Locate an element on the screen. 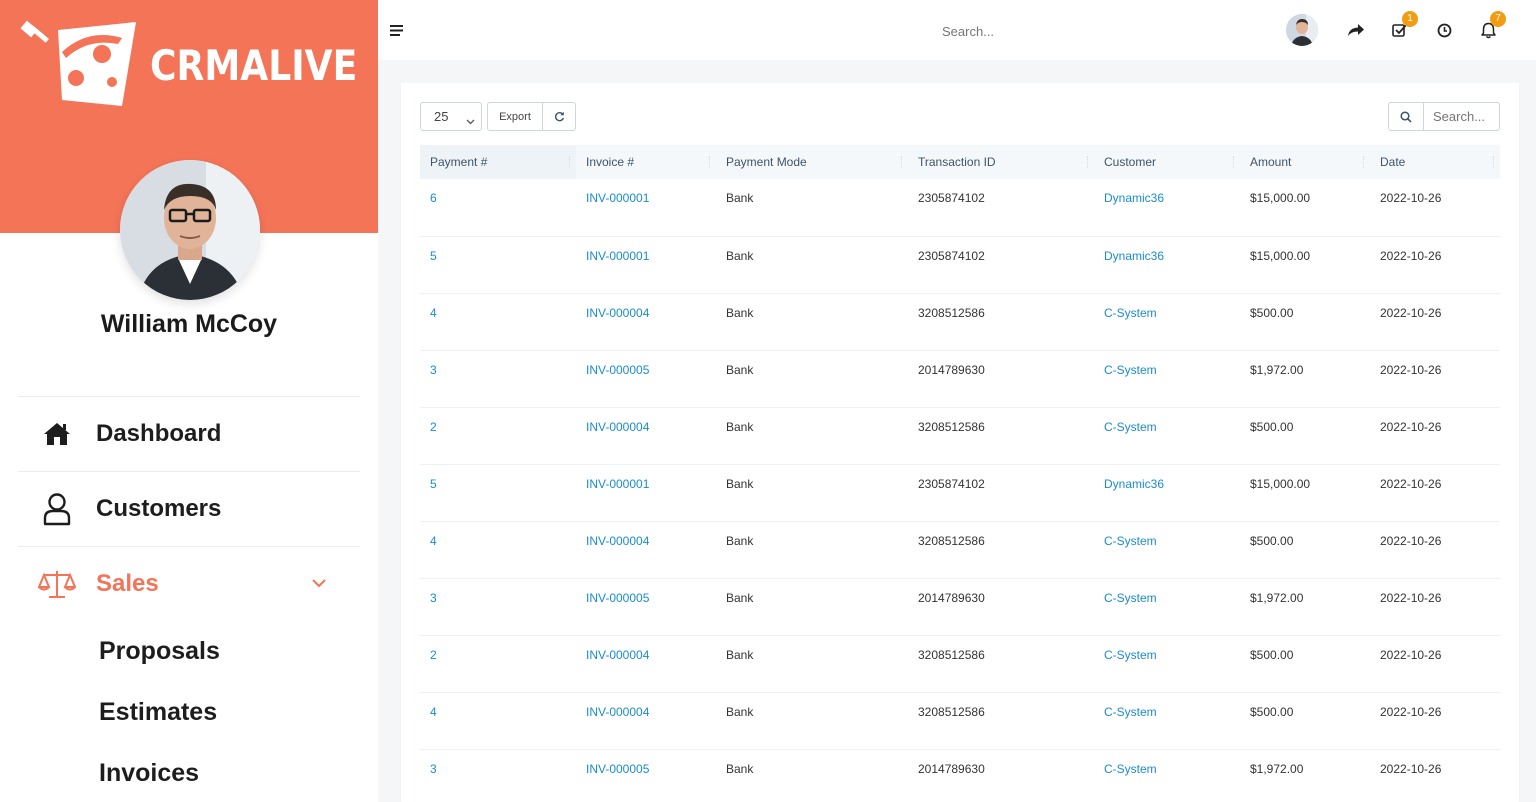 This screenshot has height=802, width=1536. scale-icon is located at coordinates (57, 584).